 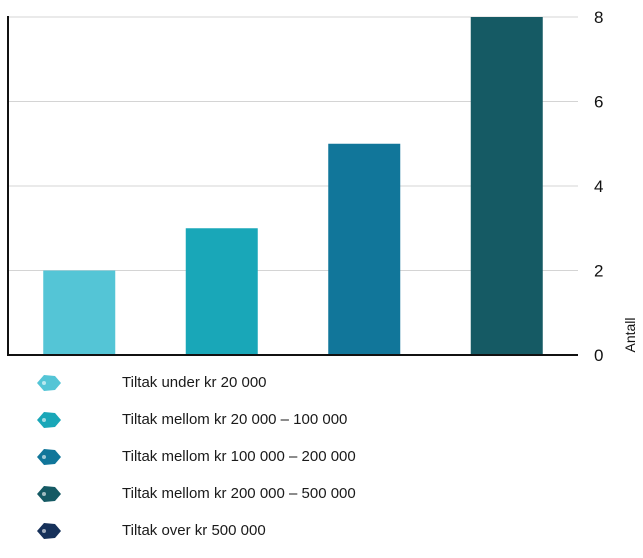 I want to click on legend-label: Tiltak mellom kr 20 000 – 100 000, so click(x=235, y=419).